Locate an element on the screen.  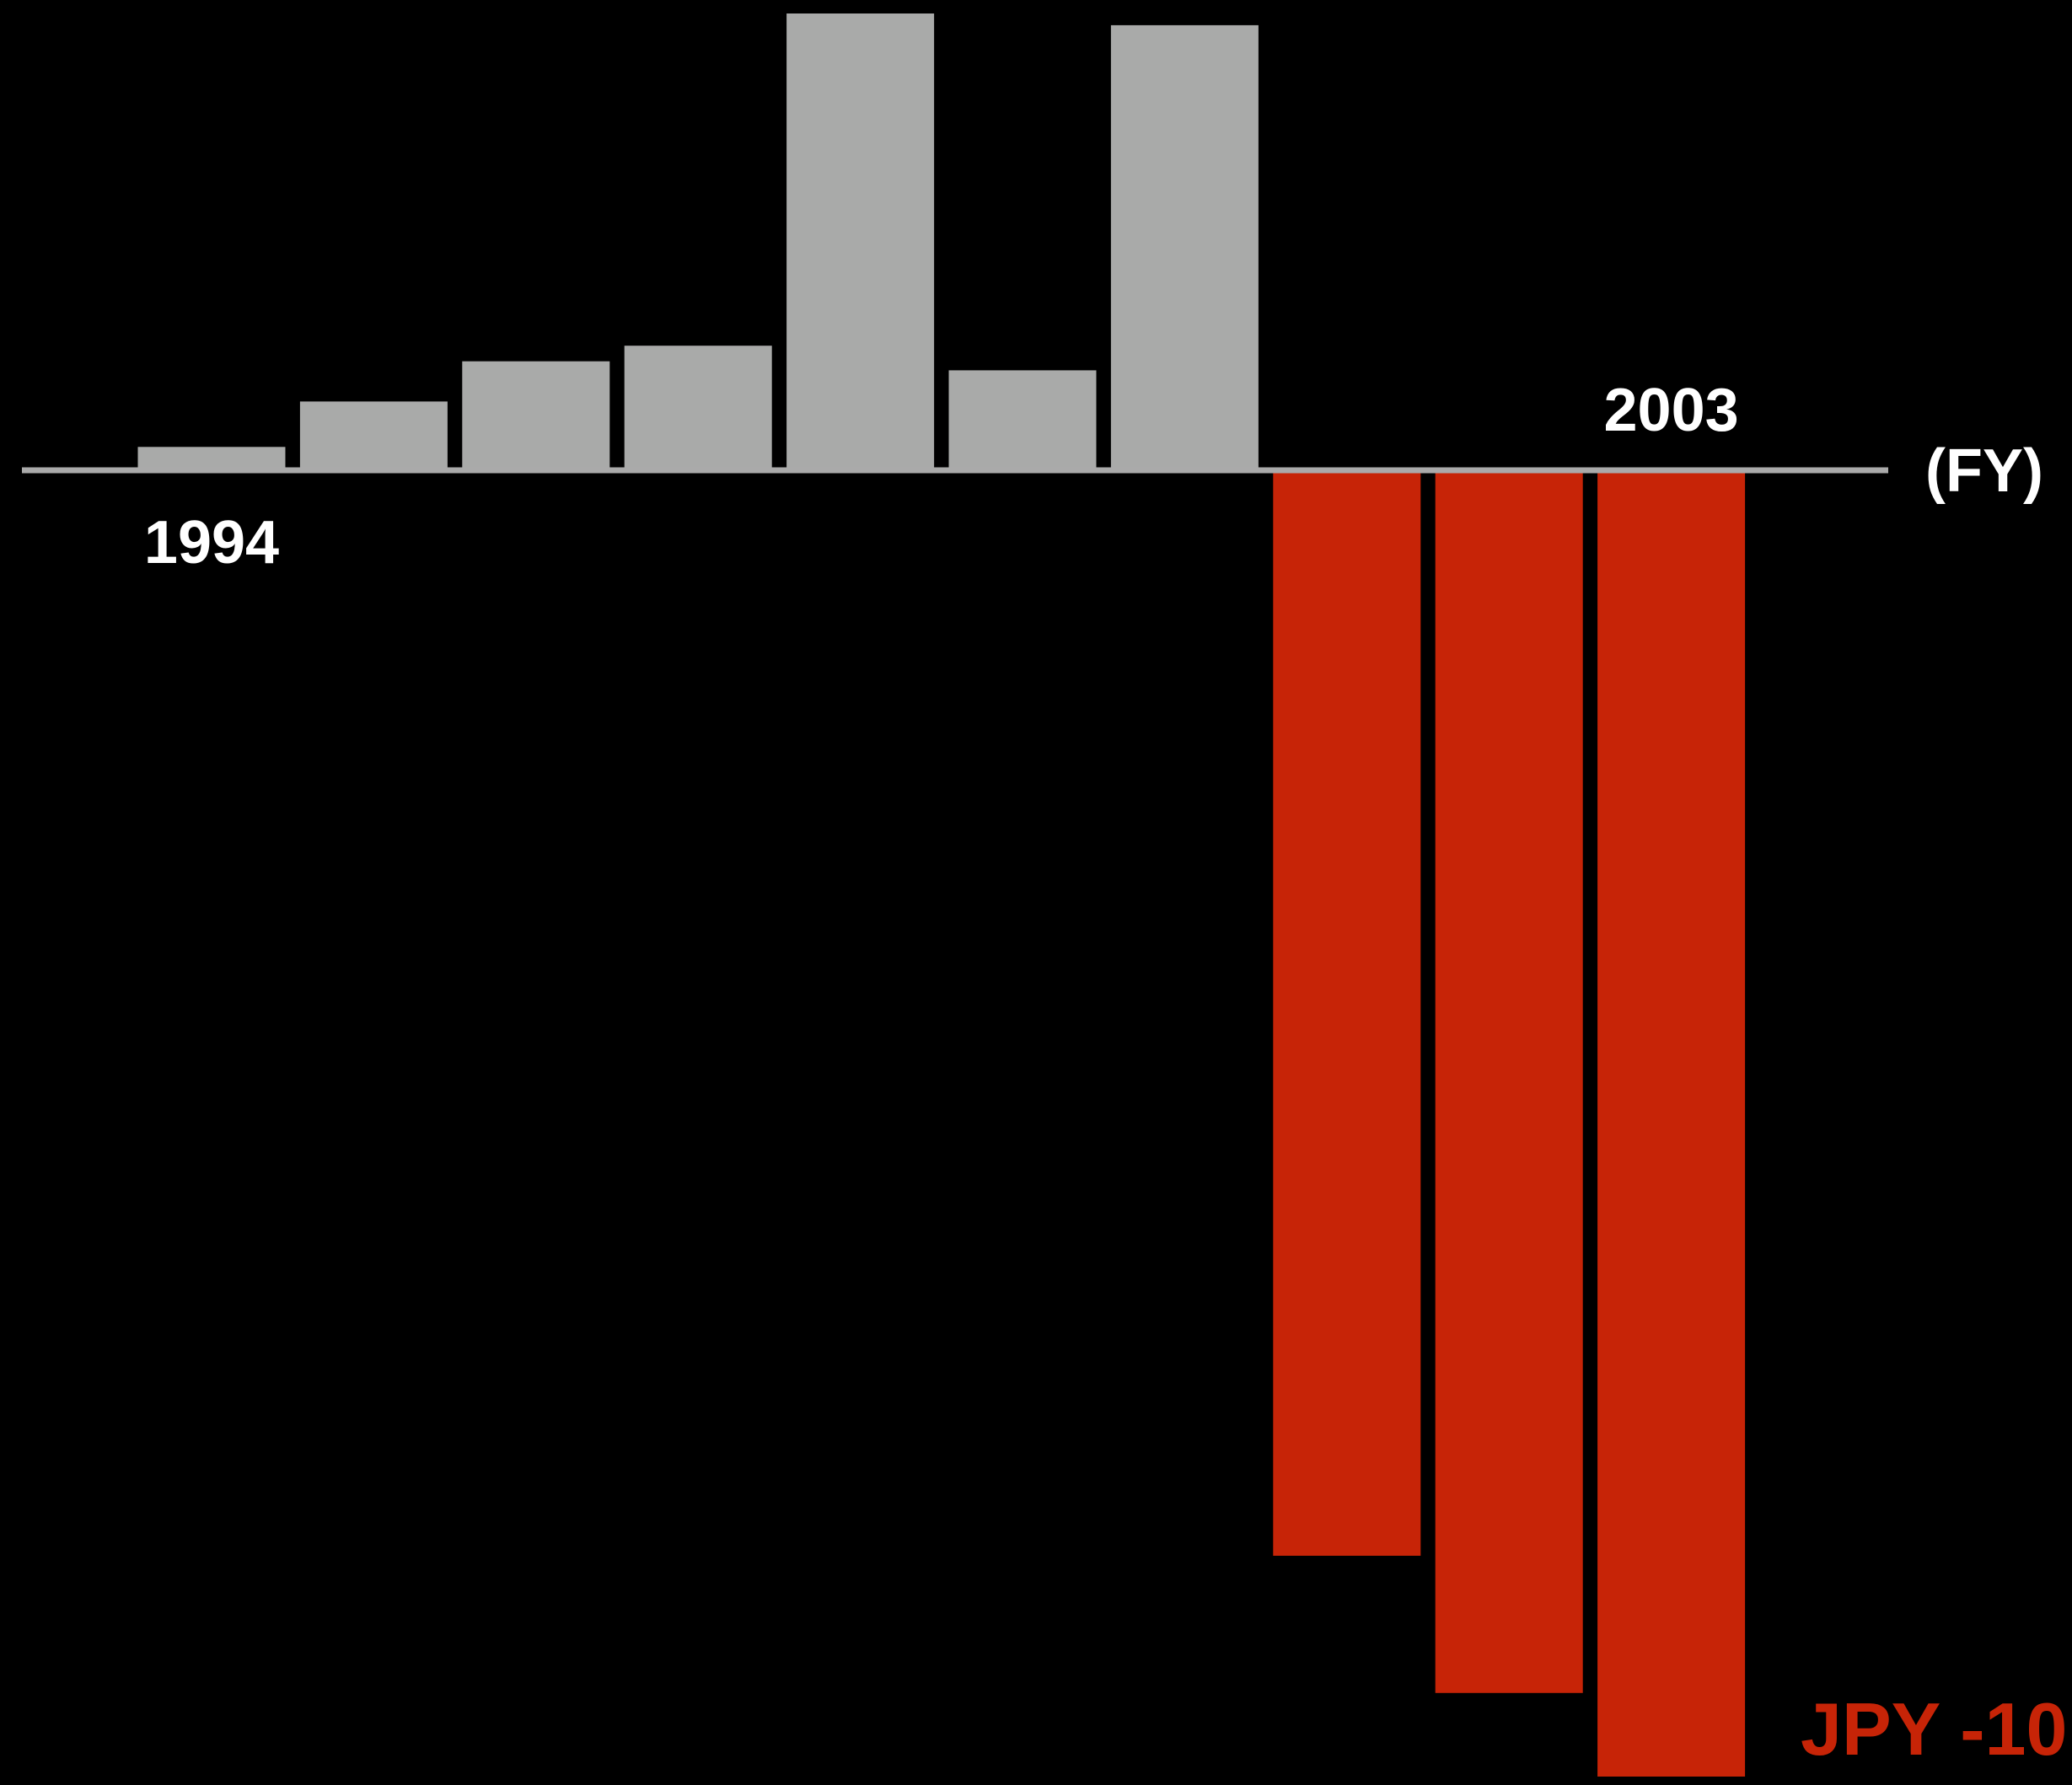
bar-1994 is located at coordinates (211, 458).